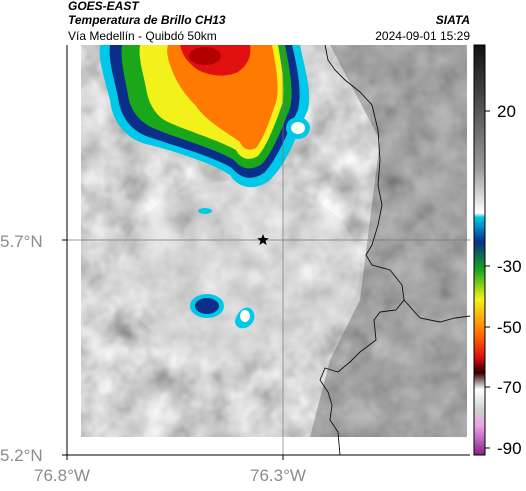 The image size is (526, 491). What do you see at coordinates (278, 475) in the screenshot?
I see `longitude-label: 76.3°W` at bounding box center [278, 475].